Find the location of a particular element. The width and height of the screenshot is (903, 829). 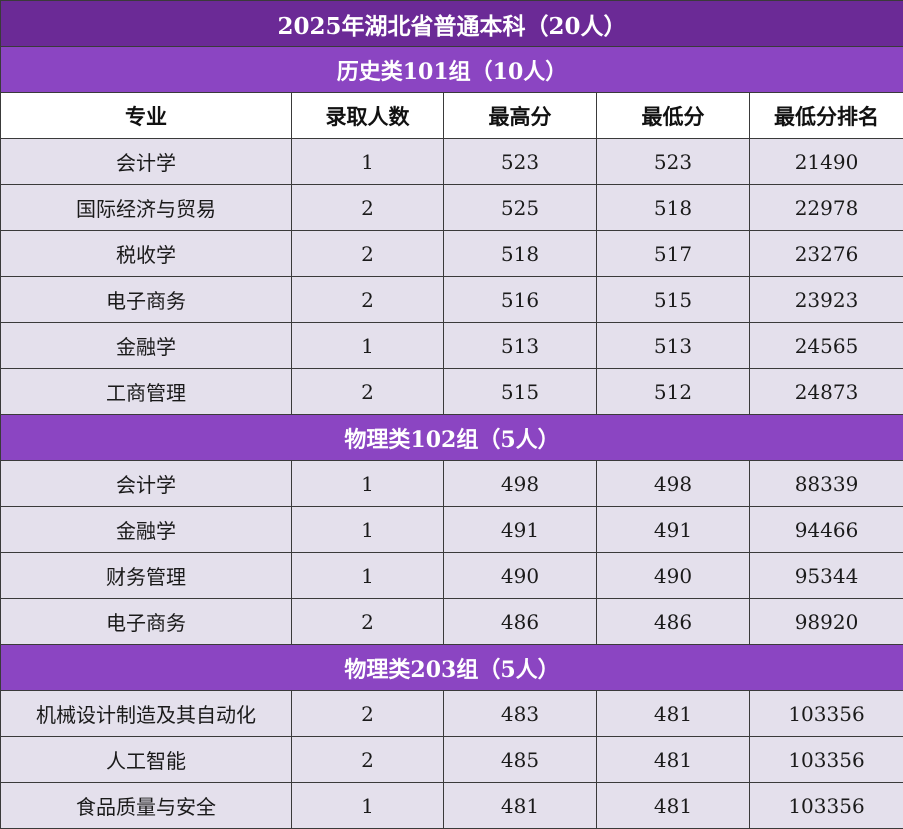

table-row: 会计学 1 498 498 88339 is located at coordinates (451, 483).